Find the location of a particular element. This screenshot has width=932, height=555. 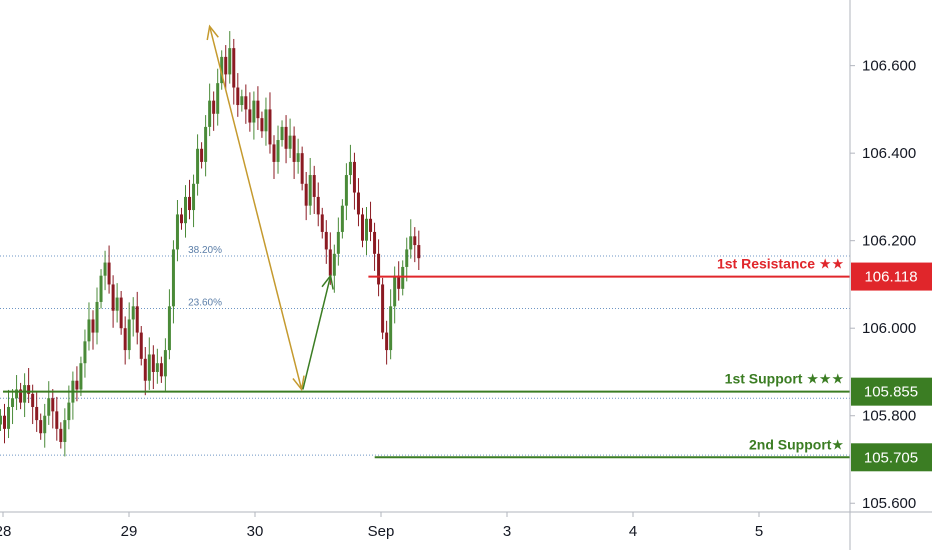

swing-arrow-shaft is located at coordinates (255, 208).